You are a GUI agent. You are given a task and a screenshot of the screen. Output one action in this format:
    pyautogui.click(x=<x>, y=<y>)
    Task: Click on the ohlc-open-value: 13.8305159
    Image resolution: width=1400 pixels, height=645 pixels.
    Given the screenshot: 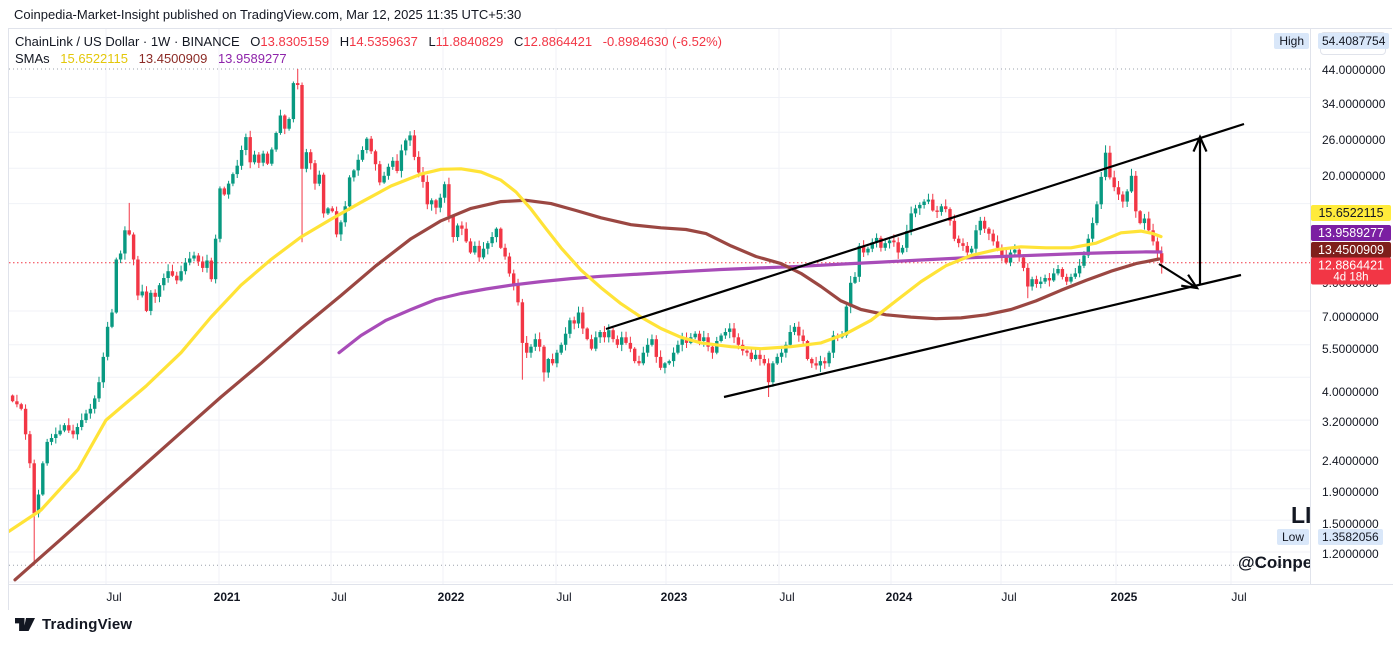 What is the action you would take?
    pyautogui.click(x=295, y=41)
    